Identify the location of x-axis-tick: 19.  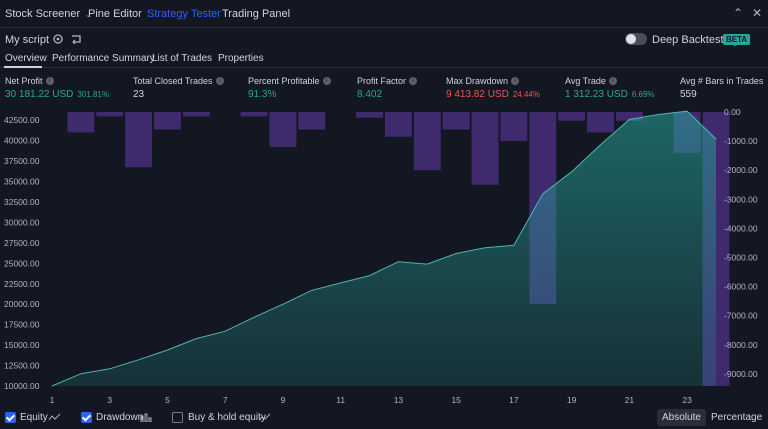
(572, 400).